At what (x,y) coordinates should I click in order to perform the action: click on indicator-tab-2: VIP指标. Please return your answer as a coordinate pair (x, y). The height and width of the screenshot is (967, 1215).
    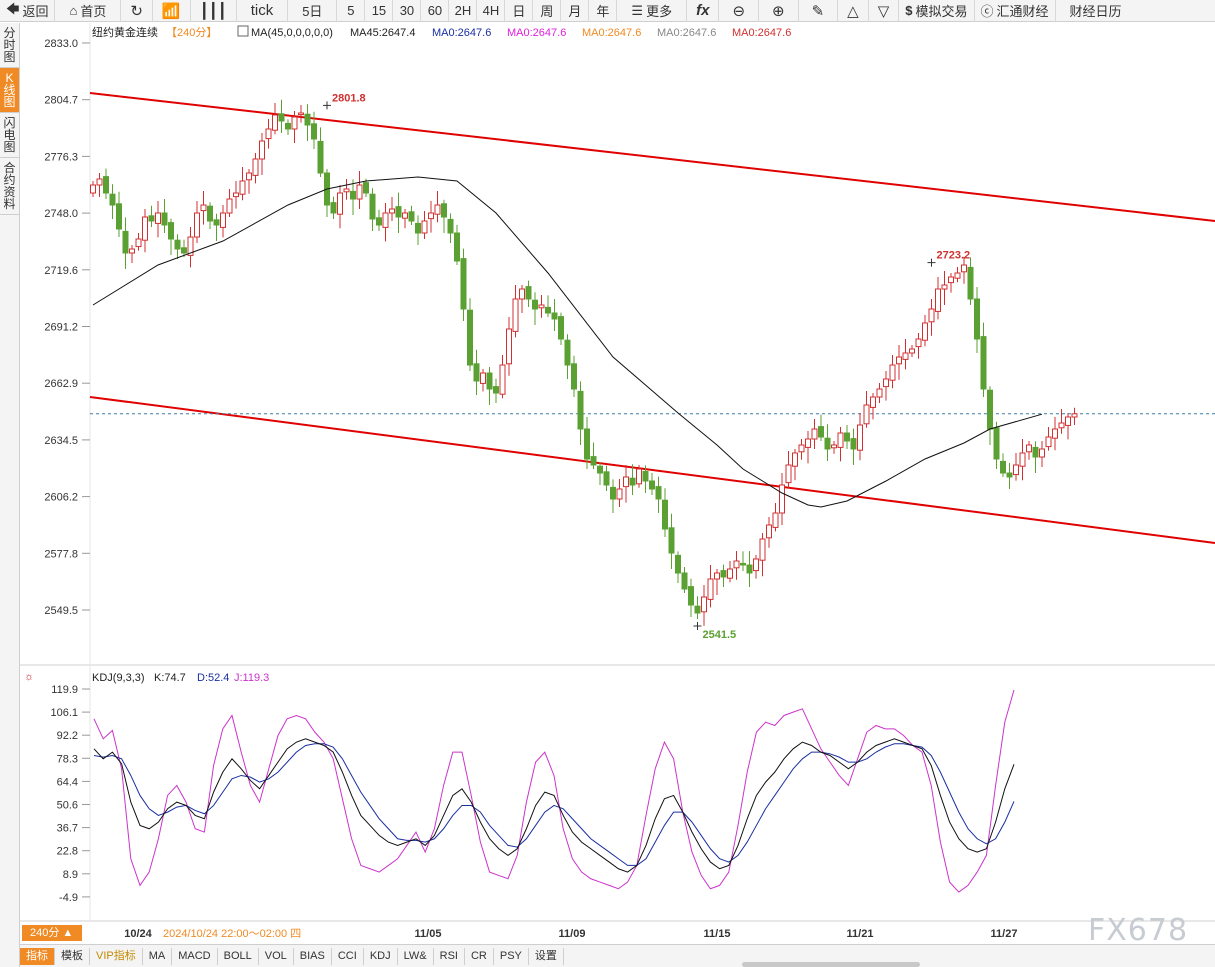
    Looking at the image, I should click on (116, 956).